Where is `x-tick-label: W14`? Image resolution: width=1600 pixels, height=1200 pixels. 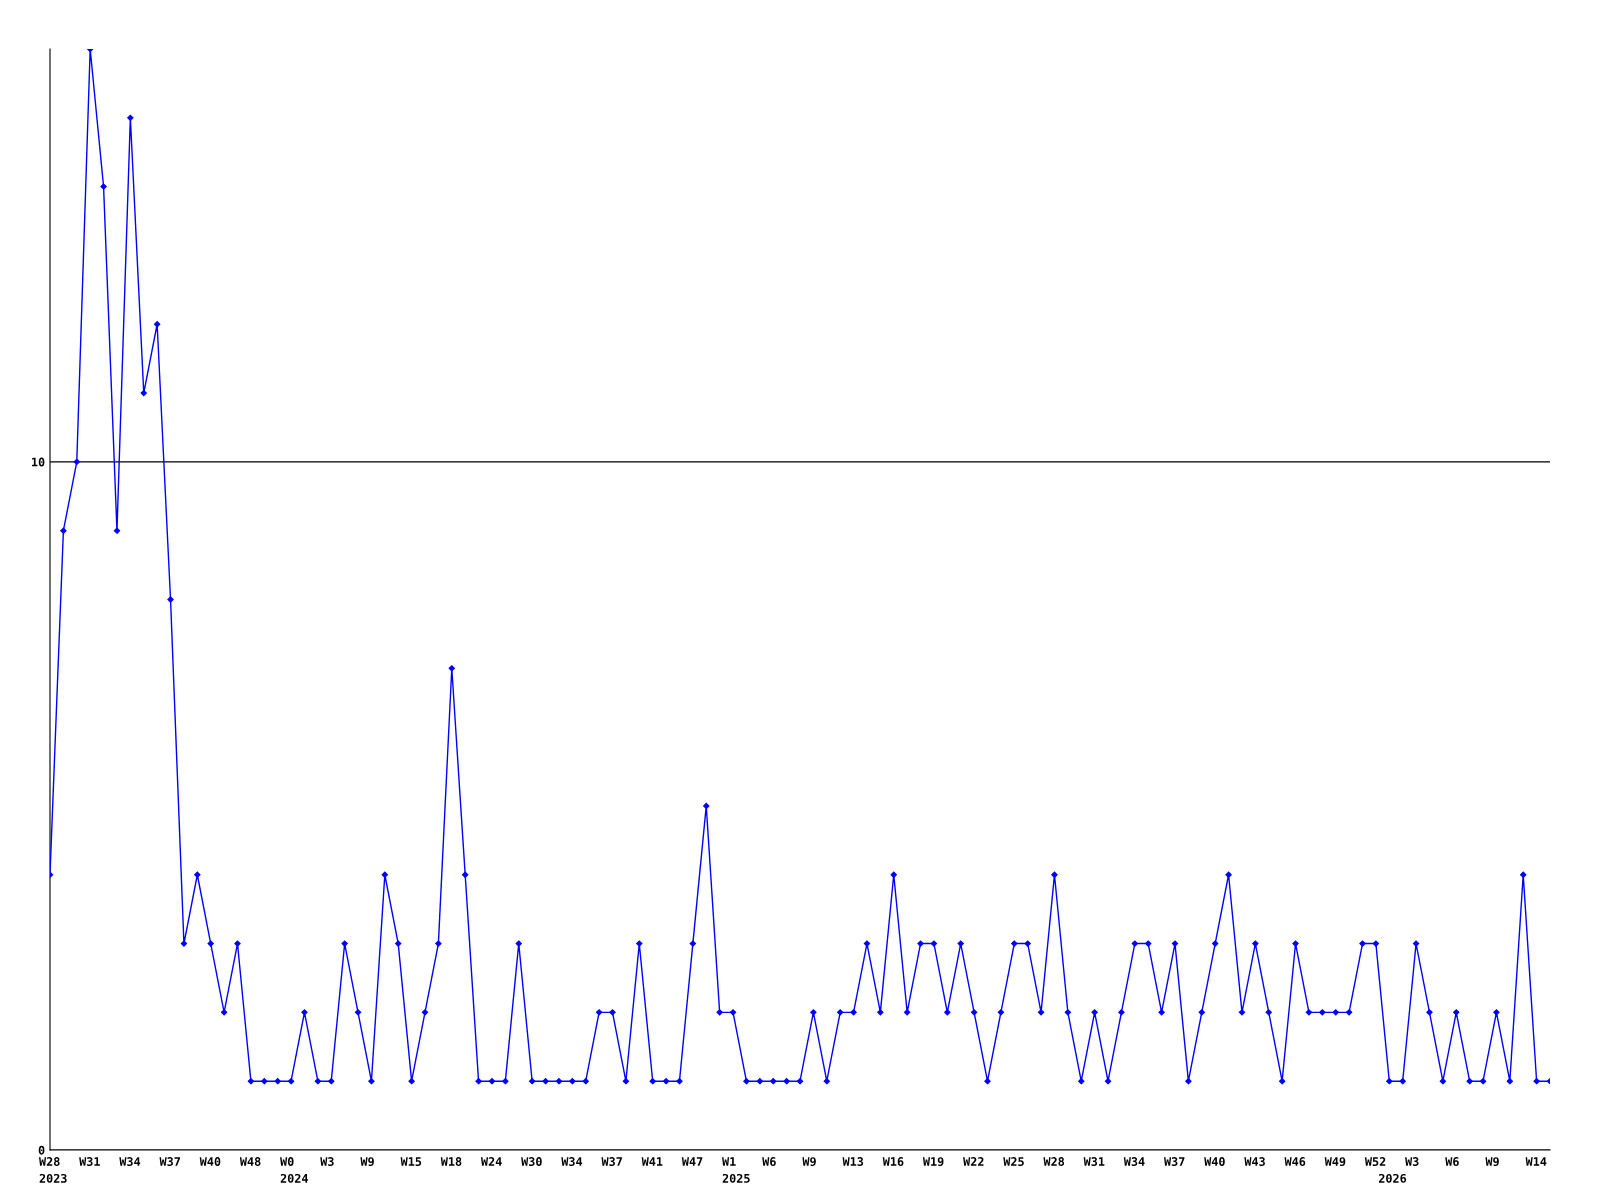
x-tick-label: W14 is located at coordinates (1536, 1161).